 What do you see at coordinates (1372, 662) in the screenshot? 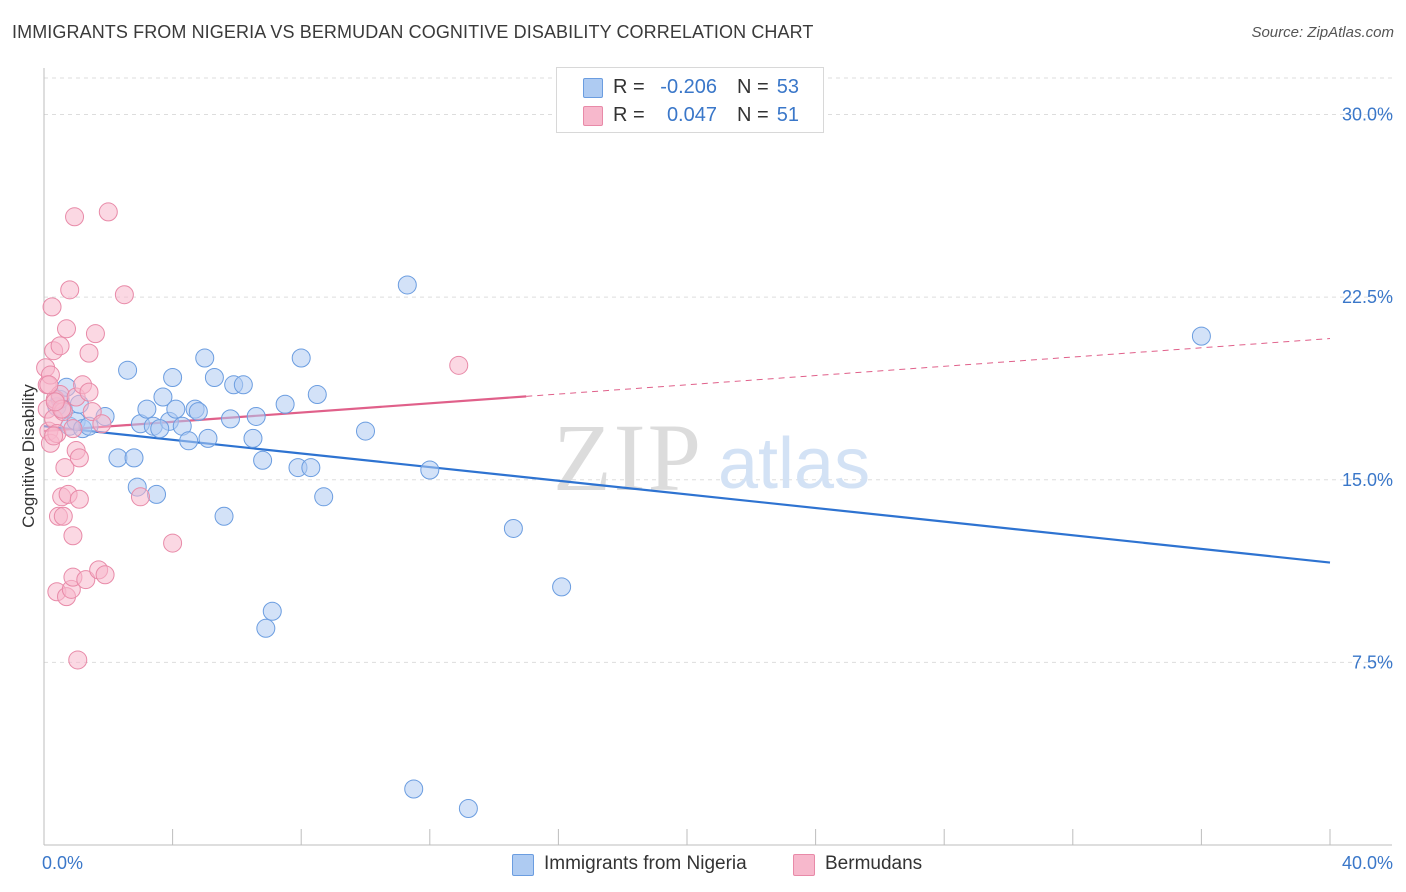
I see `y-tick-label: 7.5%` at bounding box center [1372, 662].